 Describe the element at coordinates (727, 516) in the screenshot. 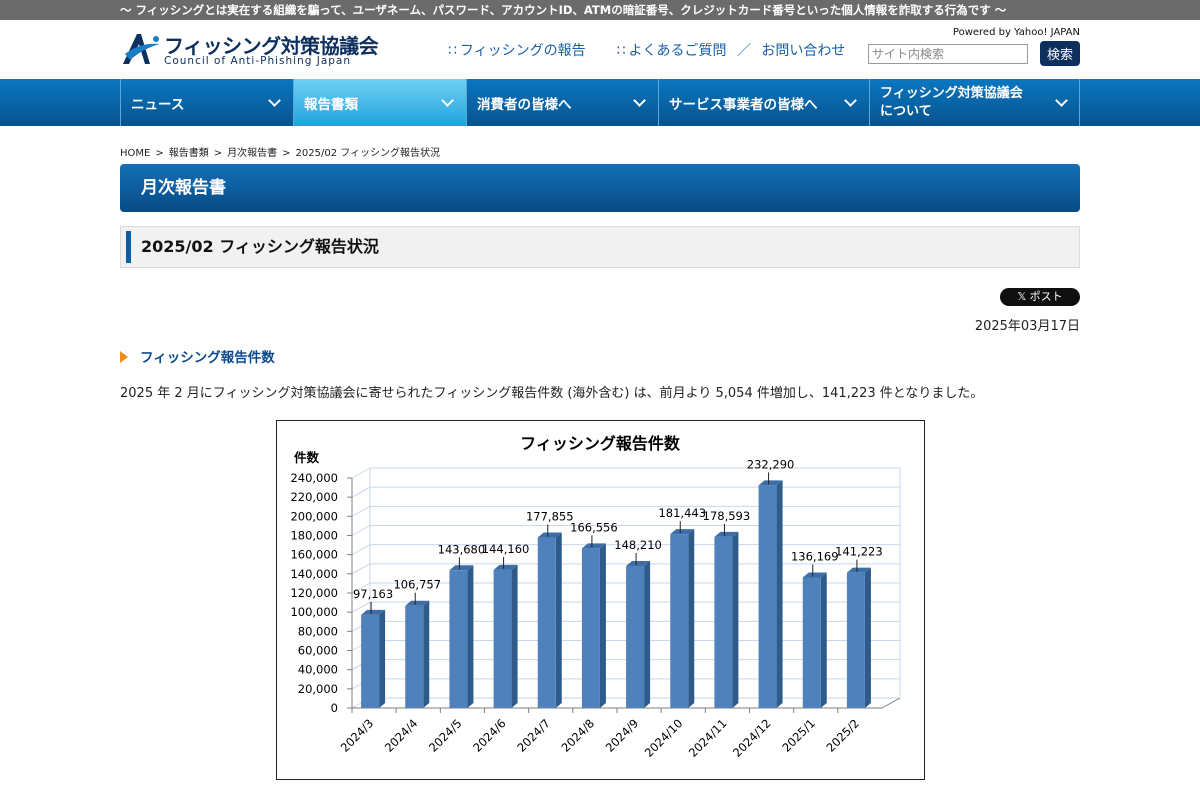

I see `data-label: 178,593` at that location.